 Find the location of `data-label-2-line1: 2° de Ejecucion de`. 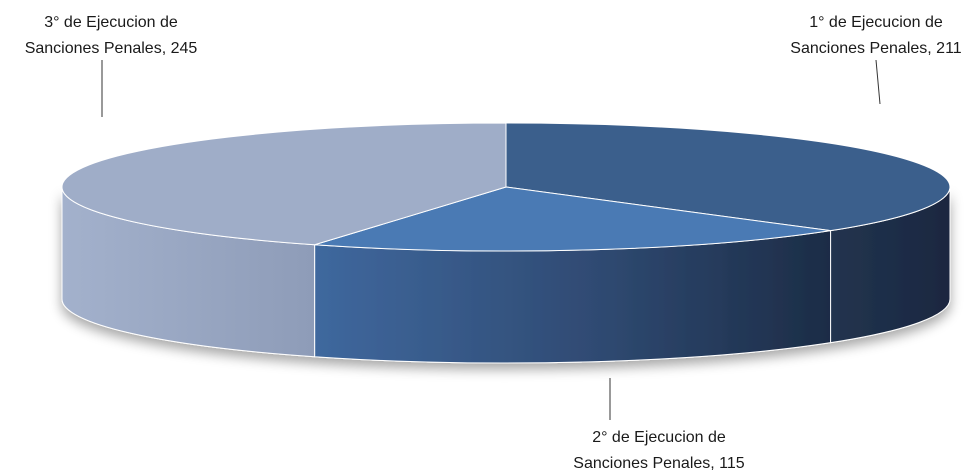

data-label-2-line1: 2° de Ejecucion de is located at coordinates (659, 437).